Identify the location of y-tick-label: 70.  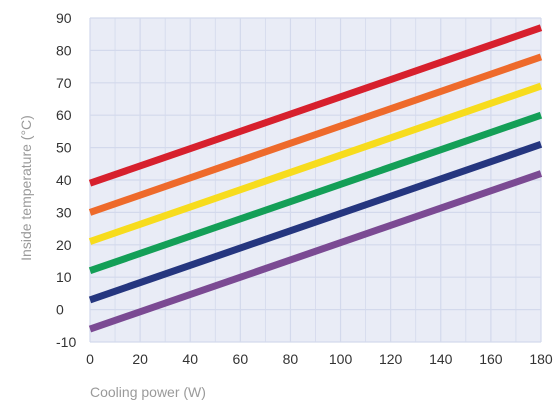
(64, 83).